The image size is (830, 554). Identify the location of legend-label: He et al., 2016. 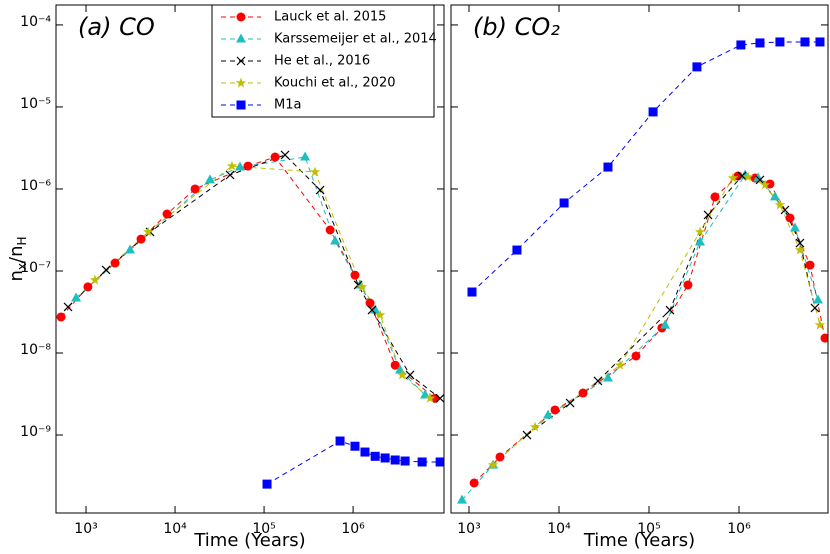
(322, 61).